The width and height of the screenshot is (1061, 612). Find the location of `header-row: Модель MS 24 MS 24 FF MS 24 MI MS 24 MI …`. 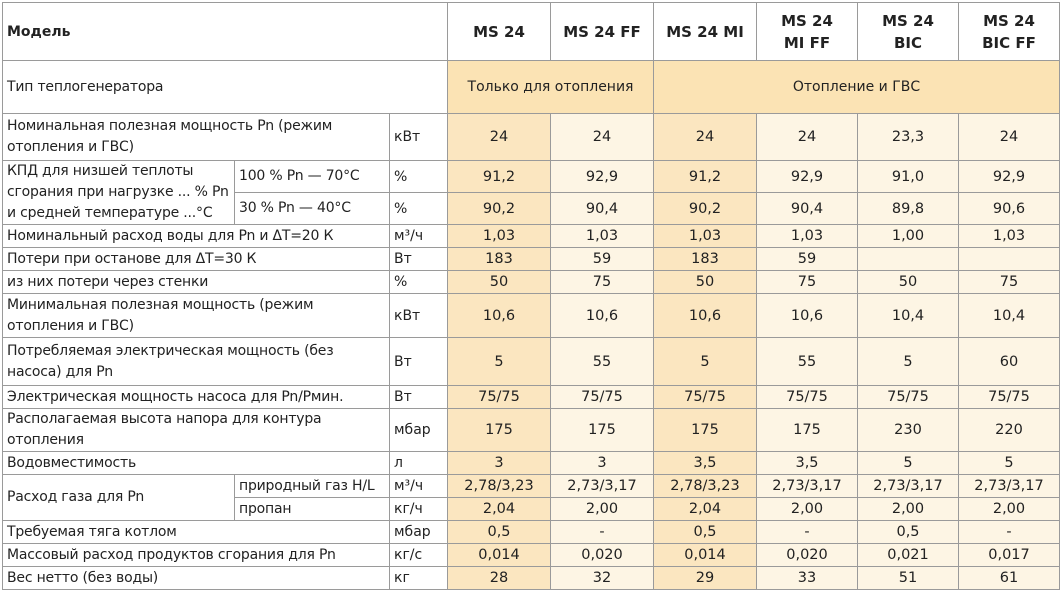

header-row: Модель MS 24 MS 24 FF MS 24 MI MS 24 MI … is located at coordinates (531, 31).